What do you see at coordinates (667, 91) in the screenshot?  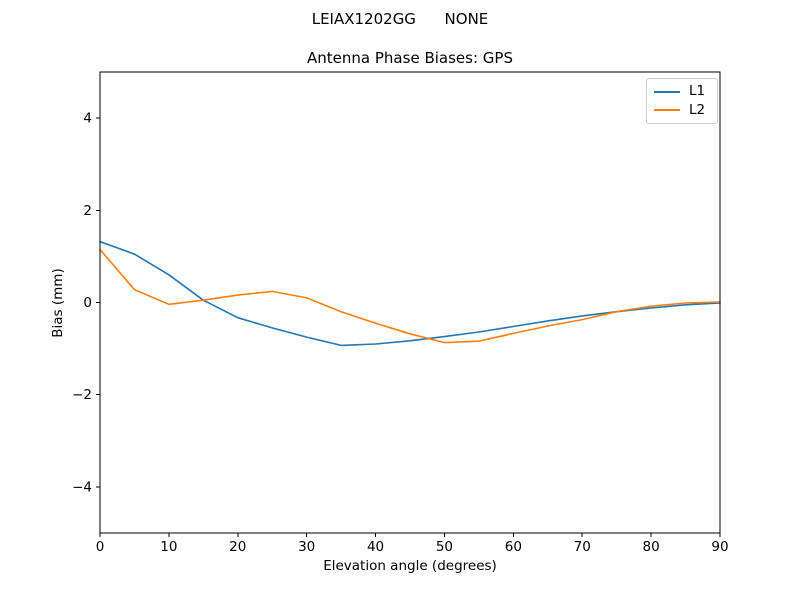 I see `legend-line-l1-icon` at bounding box center [667, 91].